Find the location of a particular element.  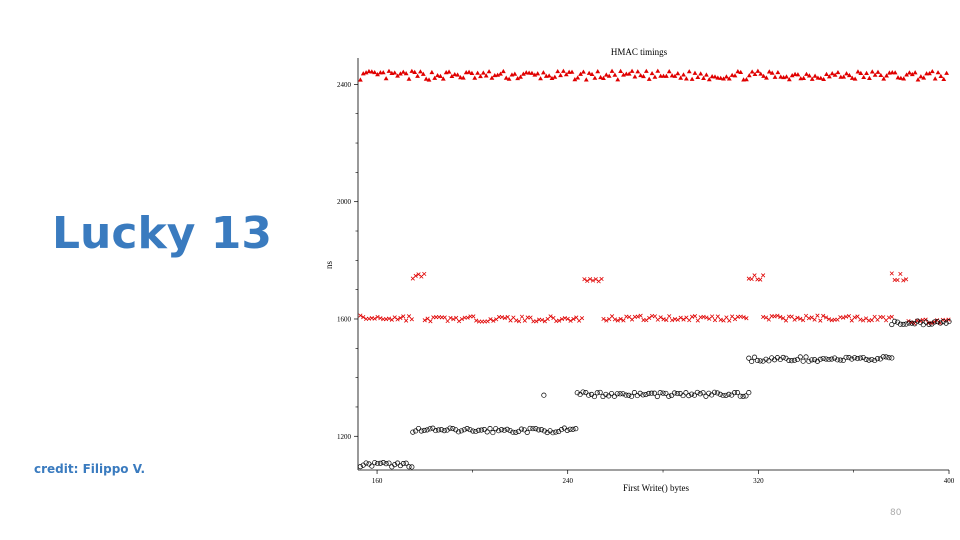

x-tick-label: 400 is located at coordinates (949, 481).